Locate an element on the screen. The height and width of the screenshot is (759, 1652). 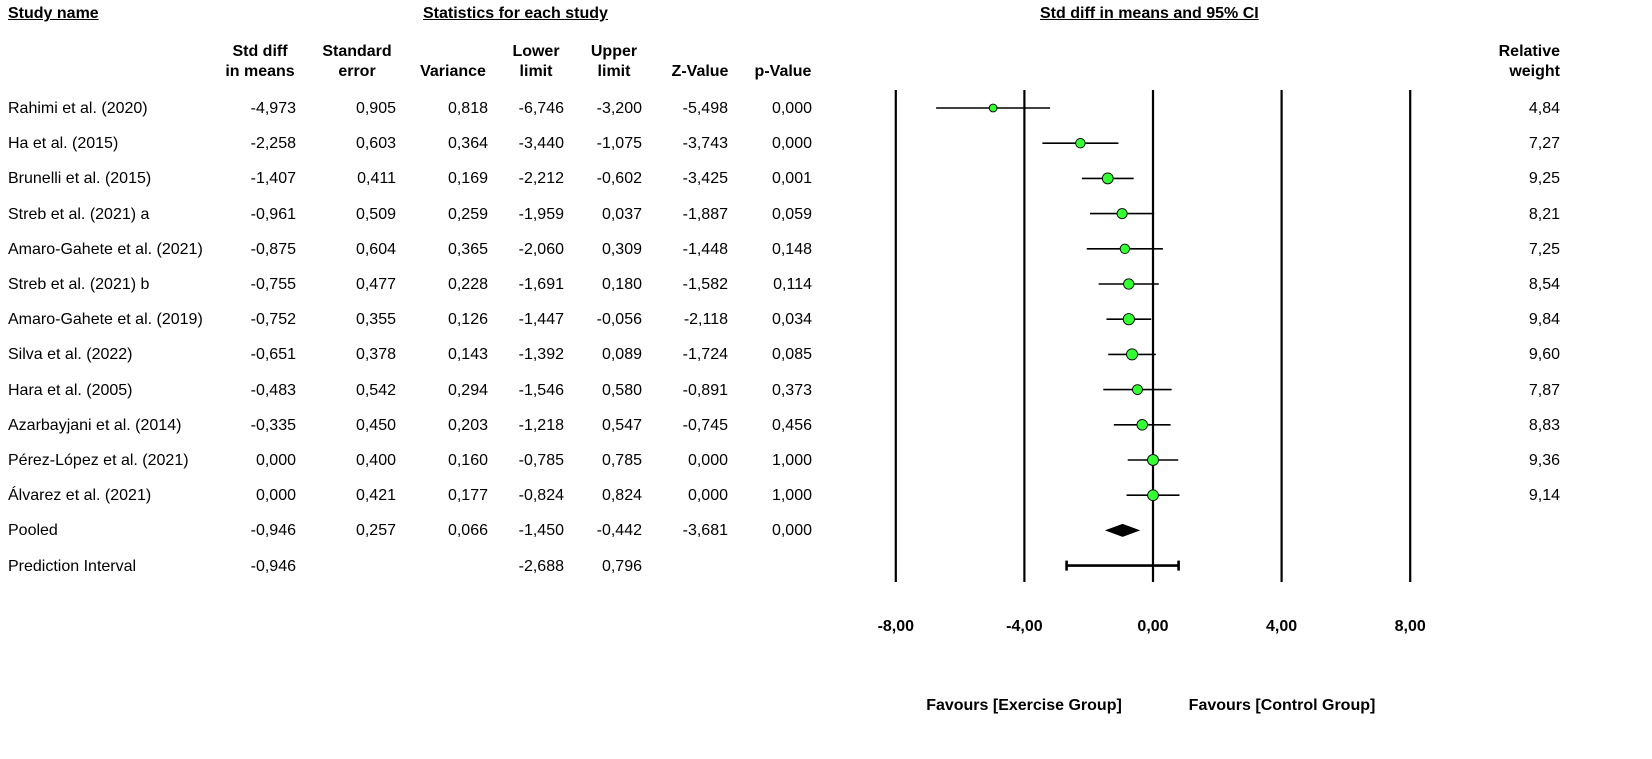
table-cell-se: 0,603 is located at coordinates (375, 144).